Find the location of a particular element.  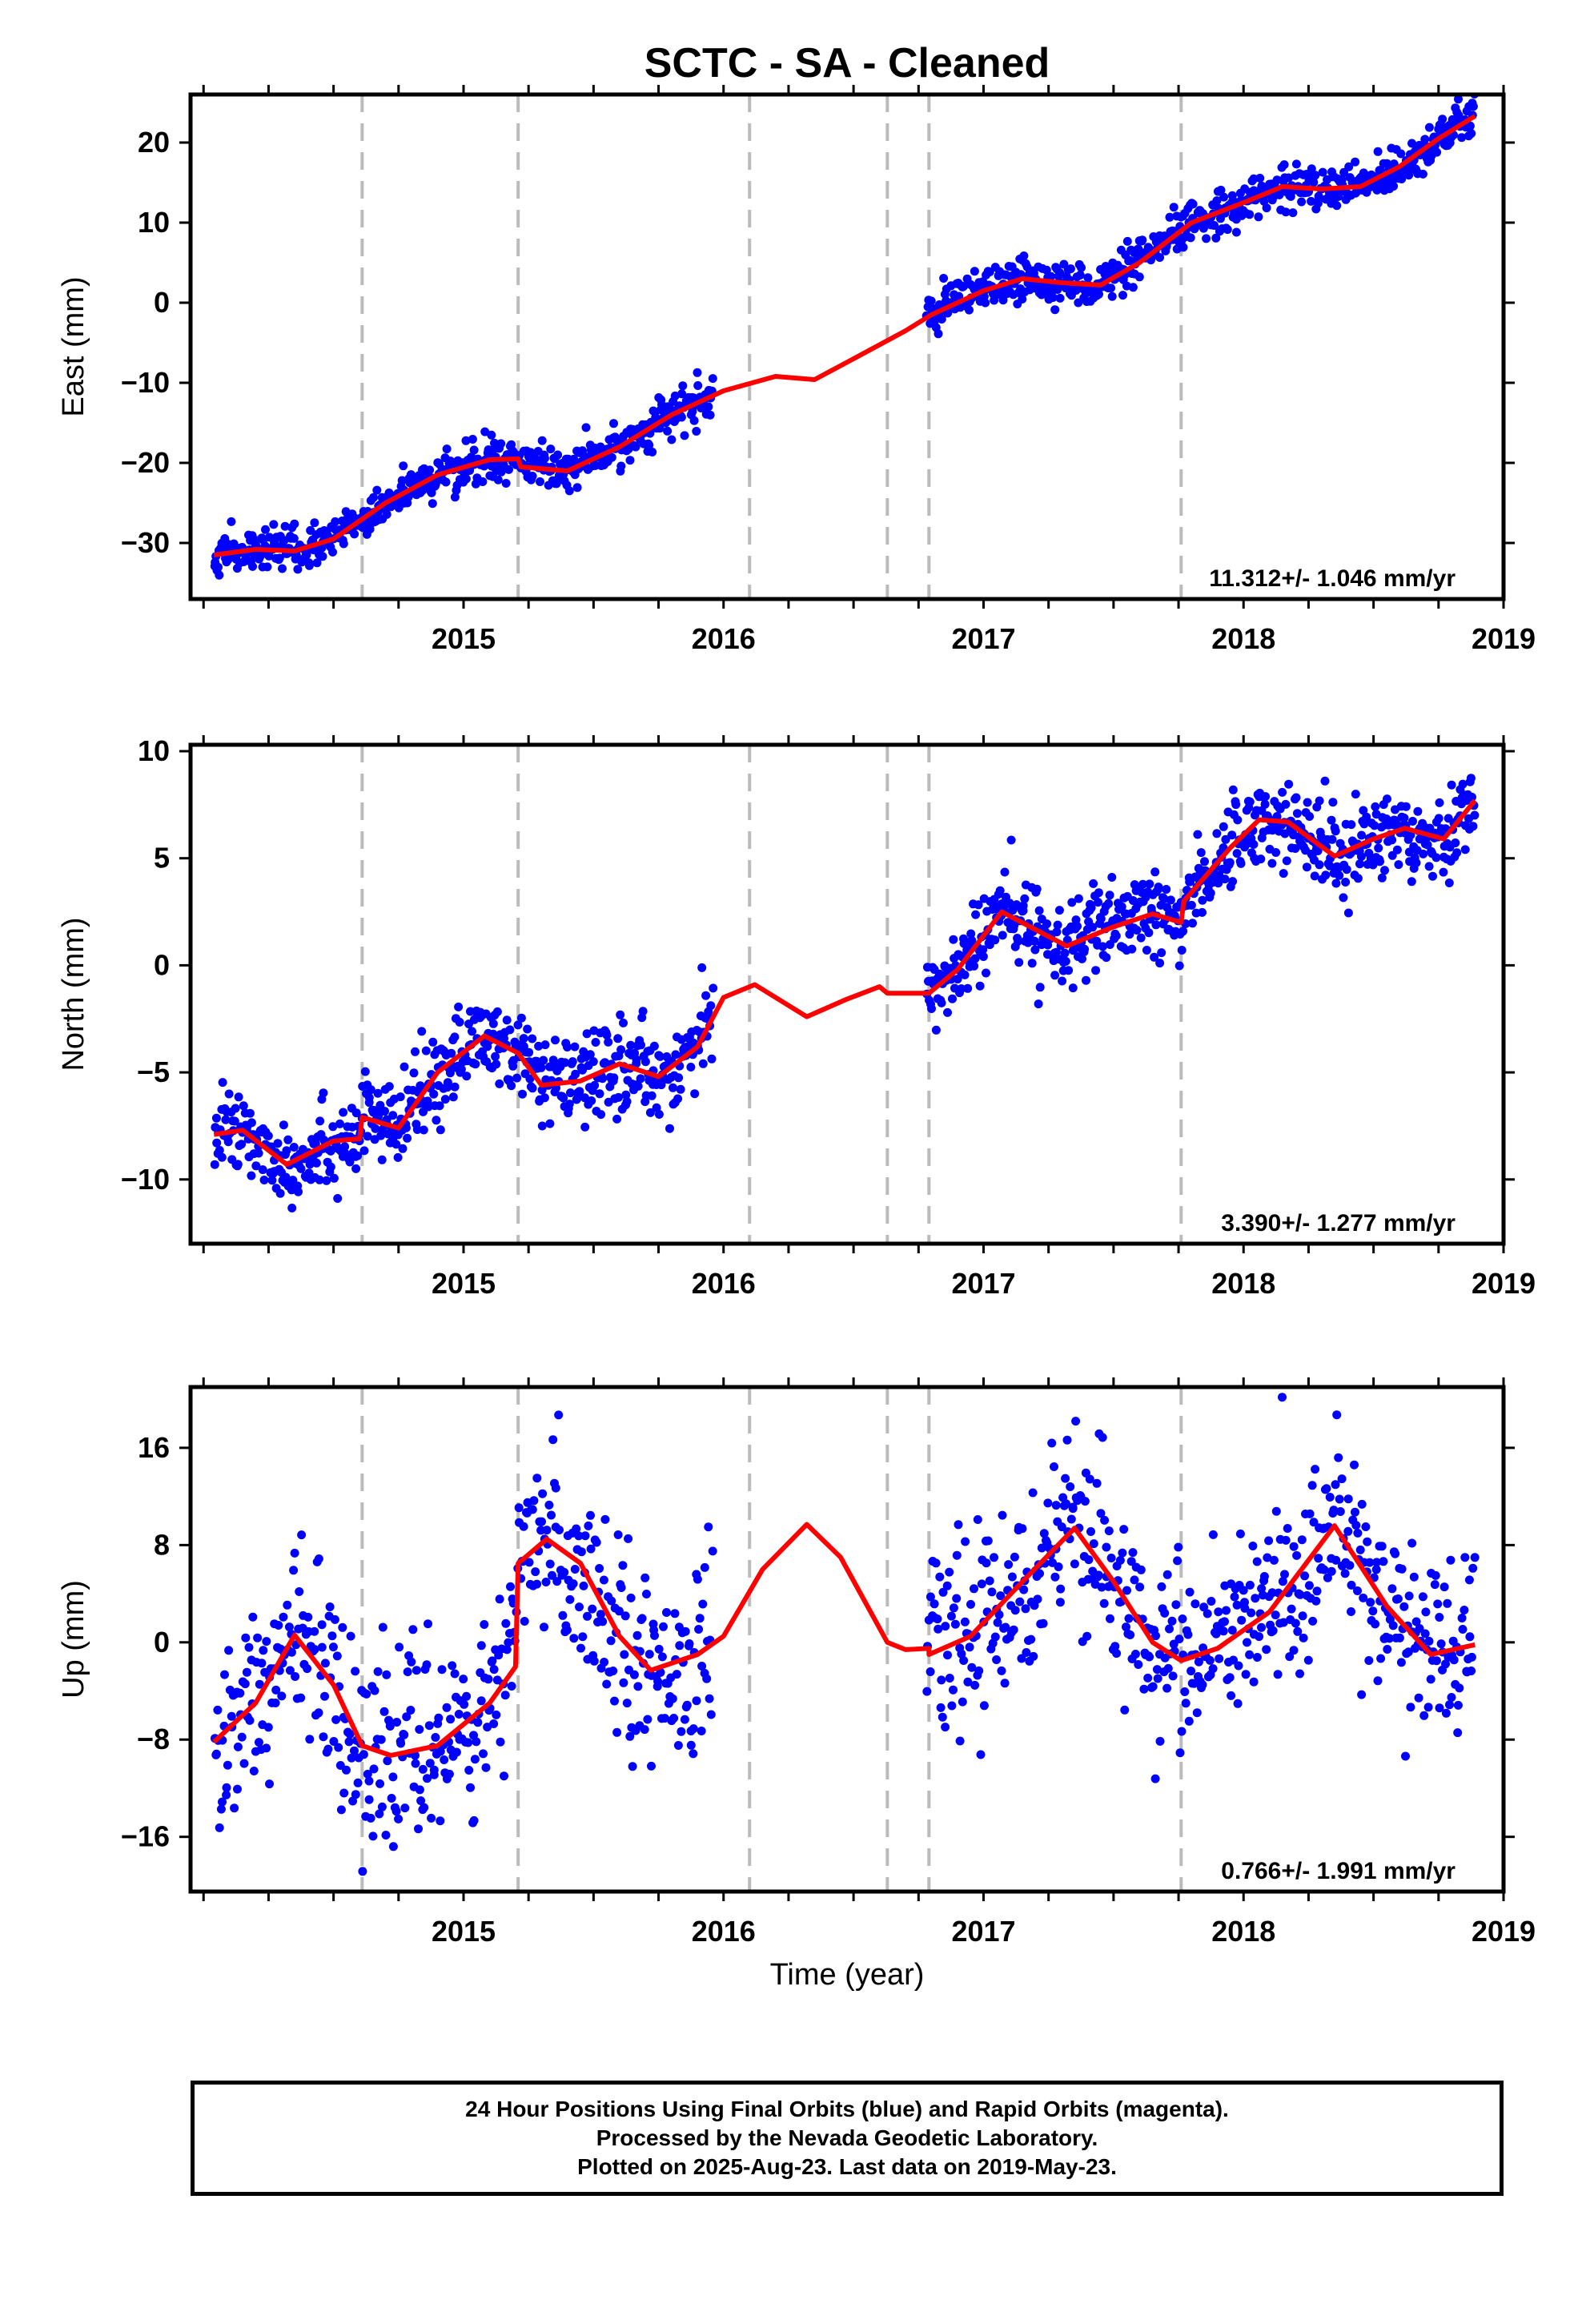

figure-title: SCTC - SA - Cleaned is located at coordinates (847, 63).